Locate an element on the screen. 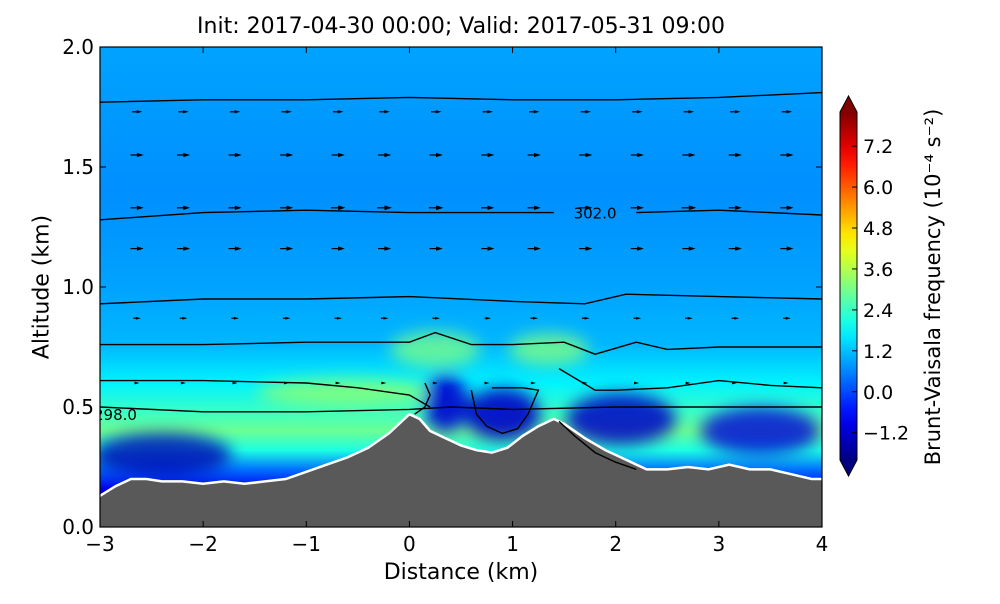  colorbar-tick-label: 7.2 is located at coordinates (878, 147).